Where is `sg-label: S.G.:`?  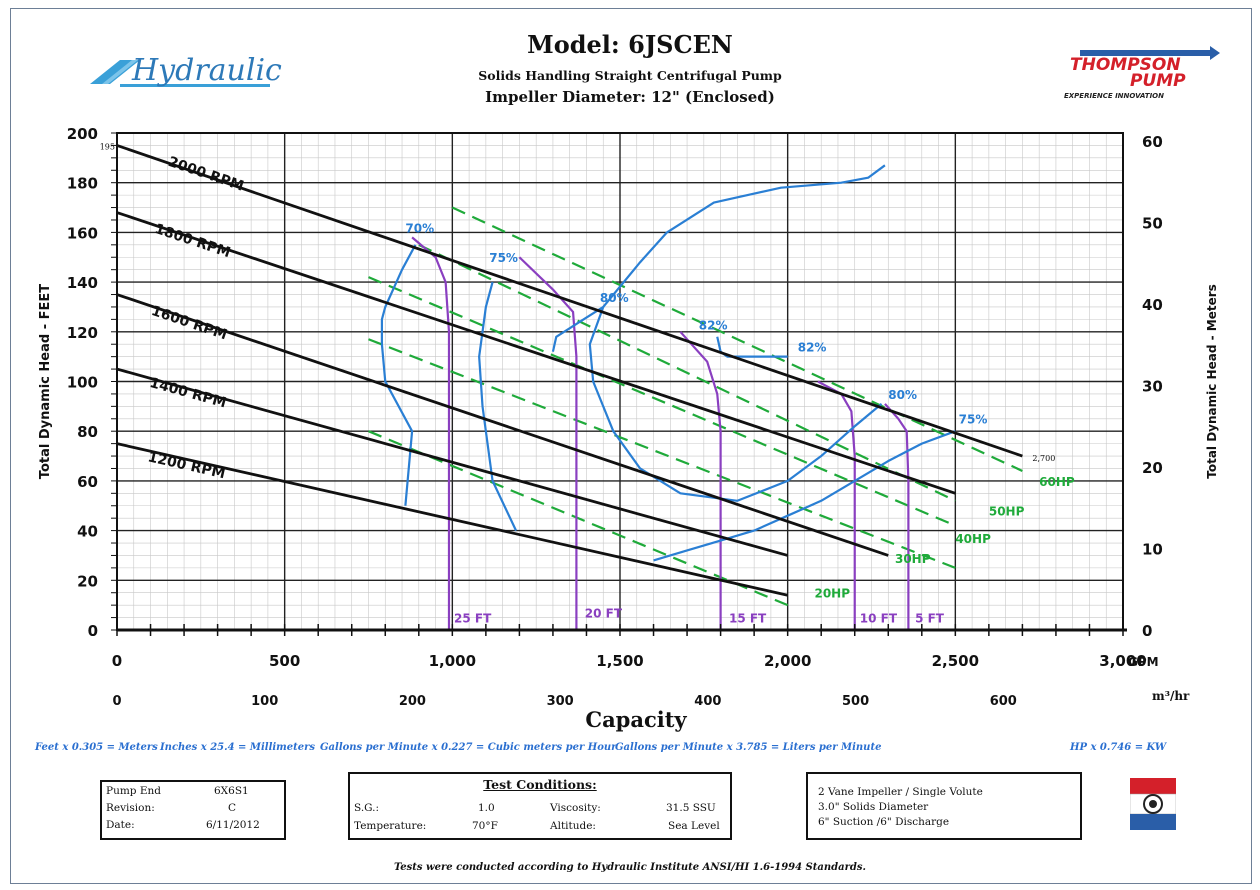
sg-label: S.G.: is located at coordinates (367, 808).